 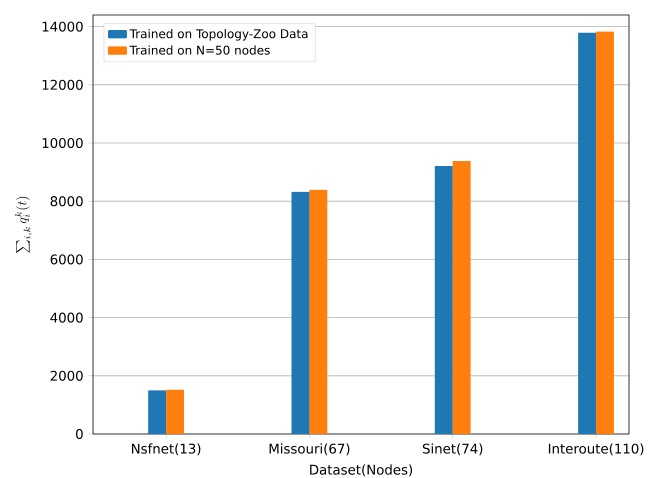 What do you see at coordinates (452, 449) in the screenshot?
I see `x-tick-label: Sinet(74)` at bounding box center [452, 449].